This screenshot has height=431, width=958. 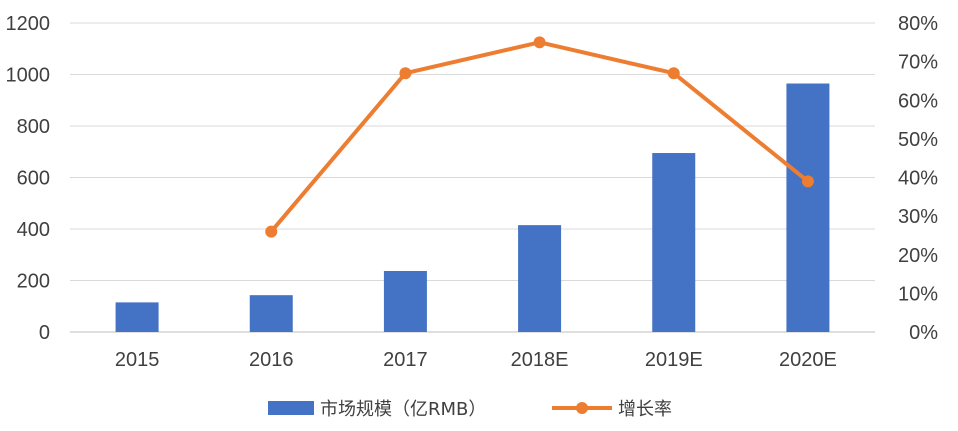 What do you see at coordinates (33, 230) in the screenshot?
I see `left-tick-label: 400` at bounding box center [33, 230].